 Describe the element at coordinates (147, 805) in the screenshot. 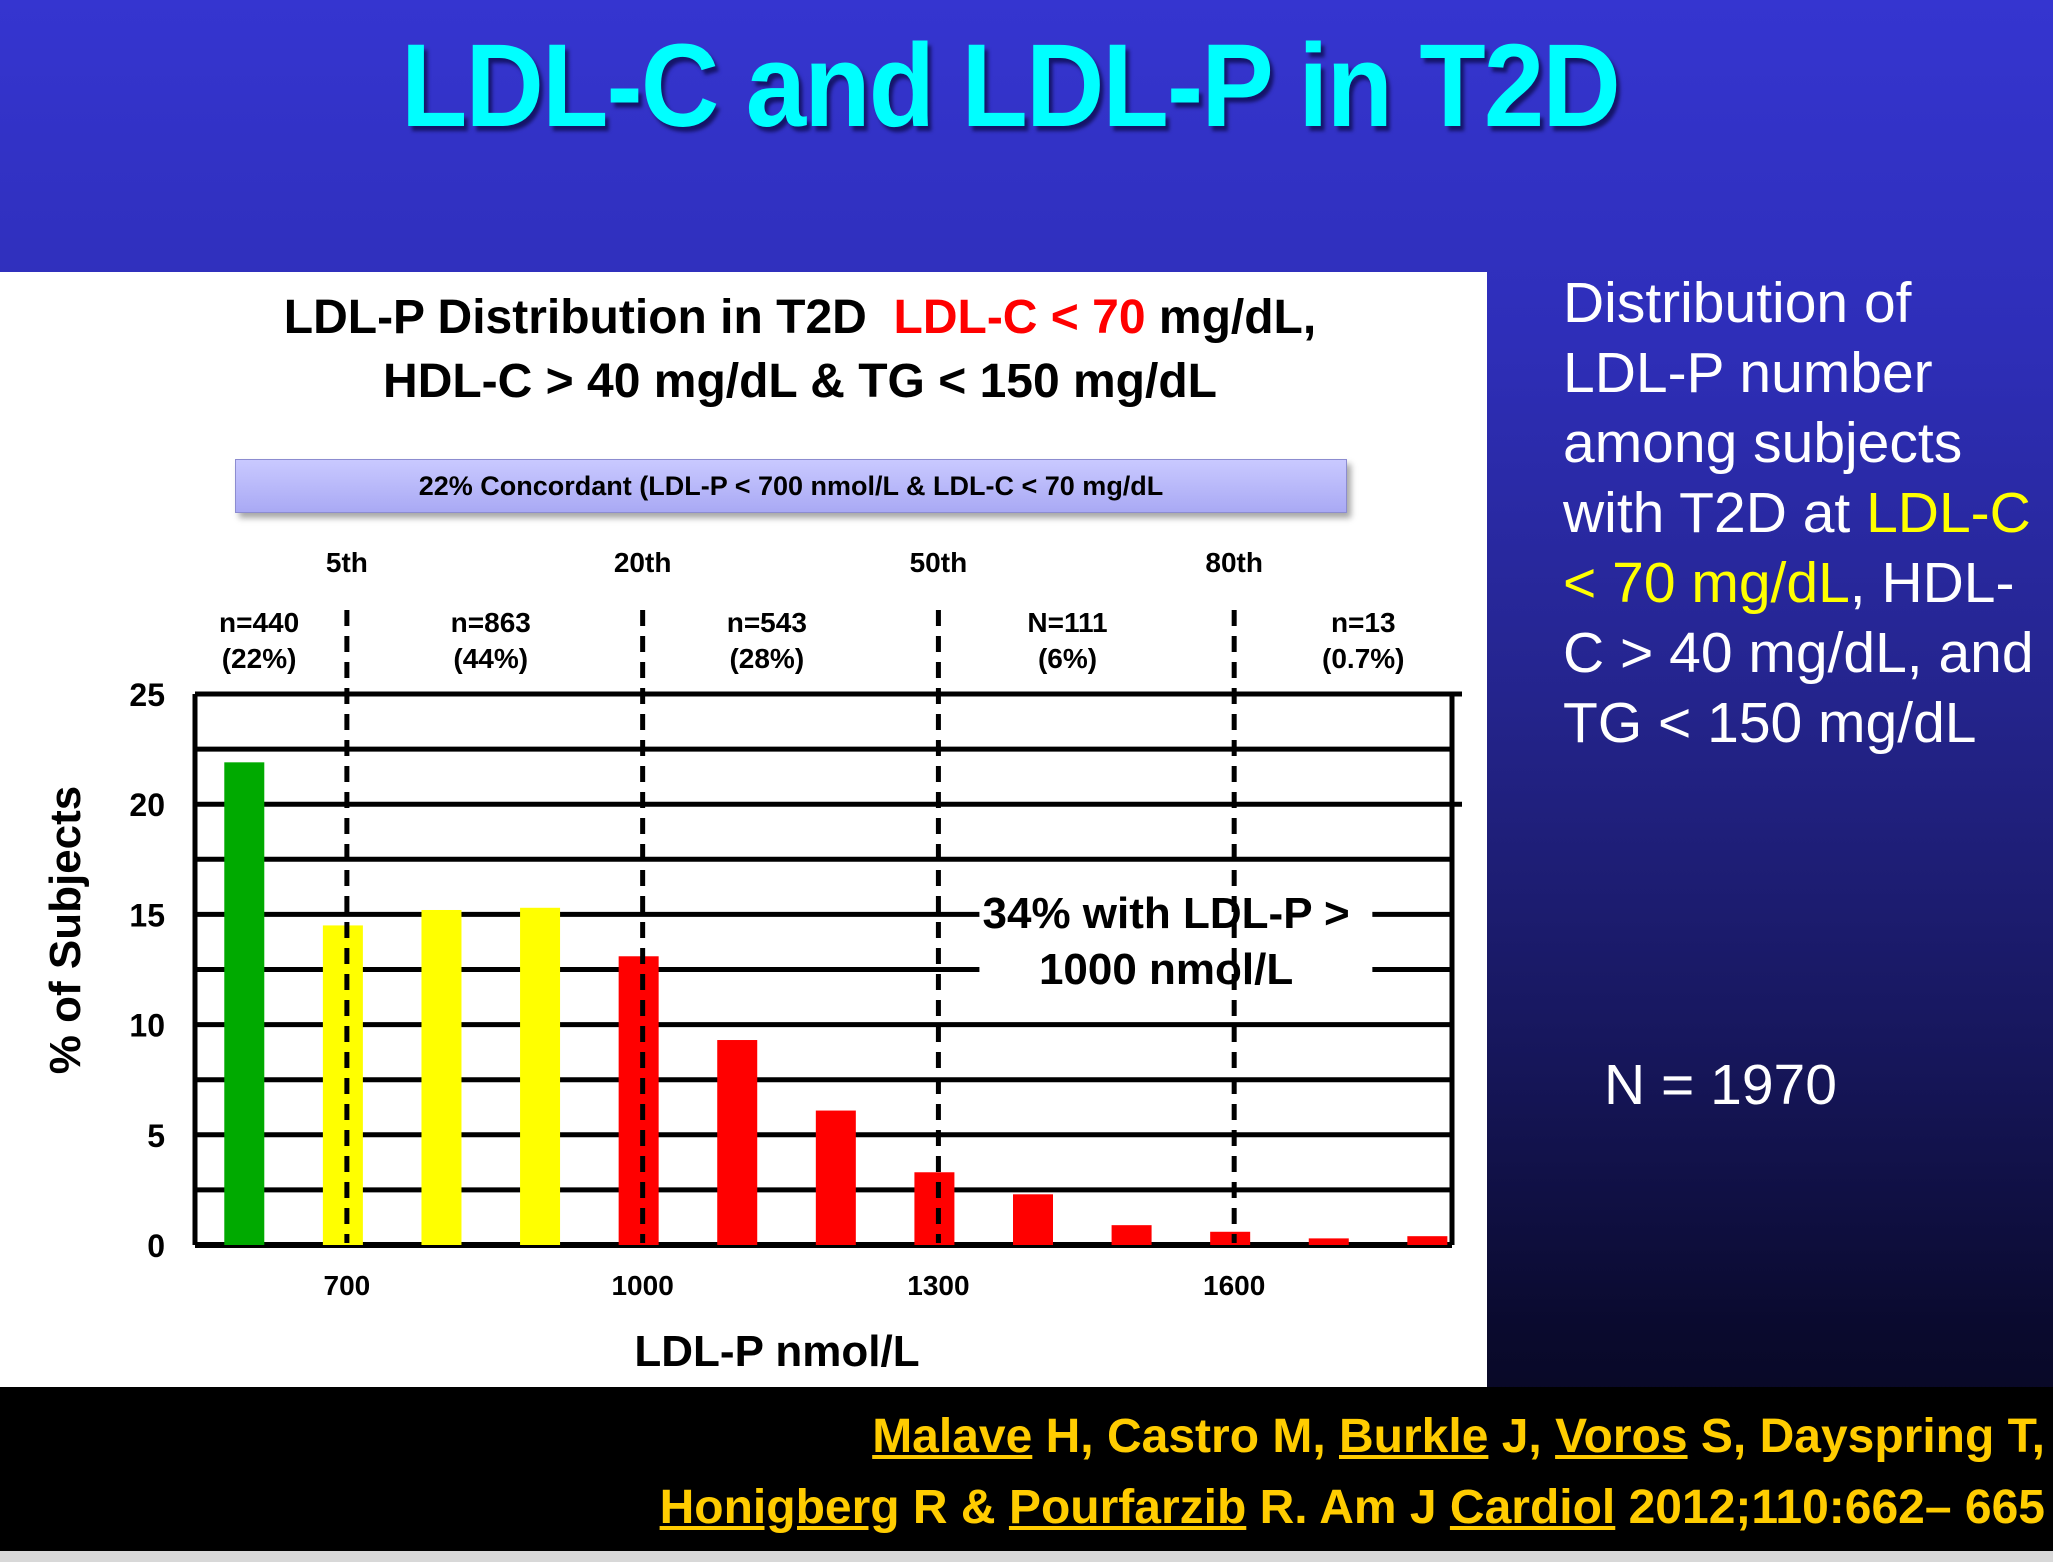

I see `y-tick-label: 20` at that location.